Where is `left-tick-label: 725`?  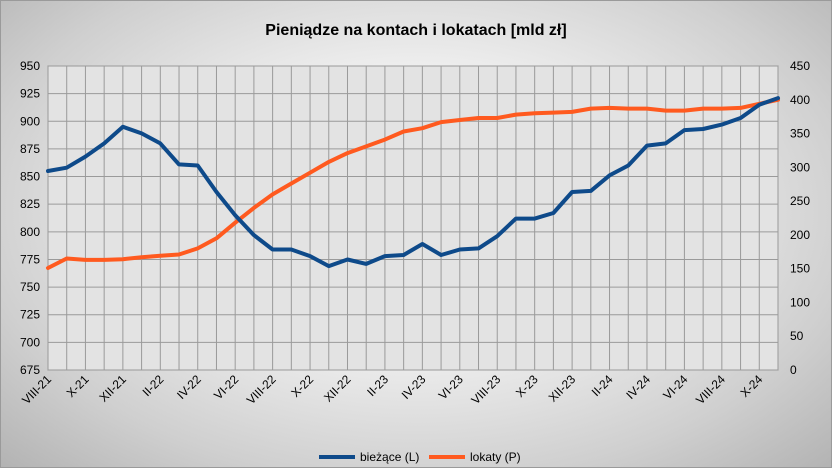 left-tick-label: 725 is located at coordinates (30, 315).